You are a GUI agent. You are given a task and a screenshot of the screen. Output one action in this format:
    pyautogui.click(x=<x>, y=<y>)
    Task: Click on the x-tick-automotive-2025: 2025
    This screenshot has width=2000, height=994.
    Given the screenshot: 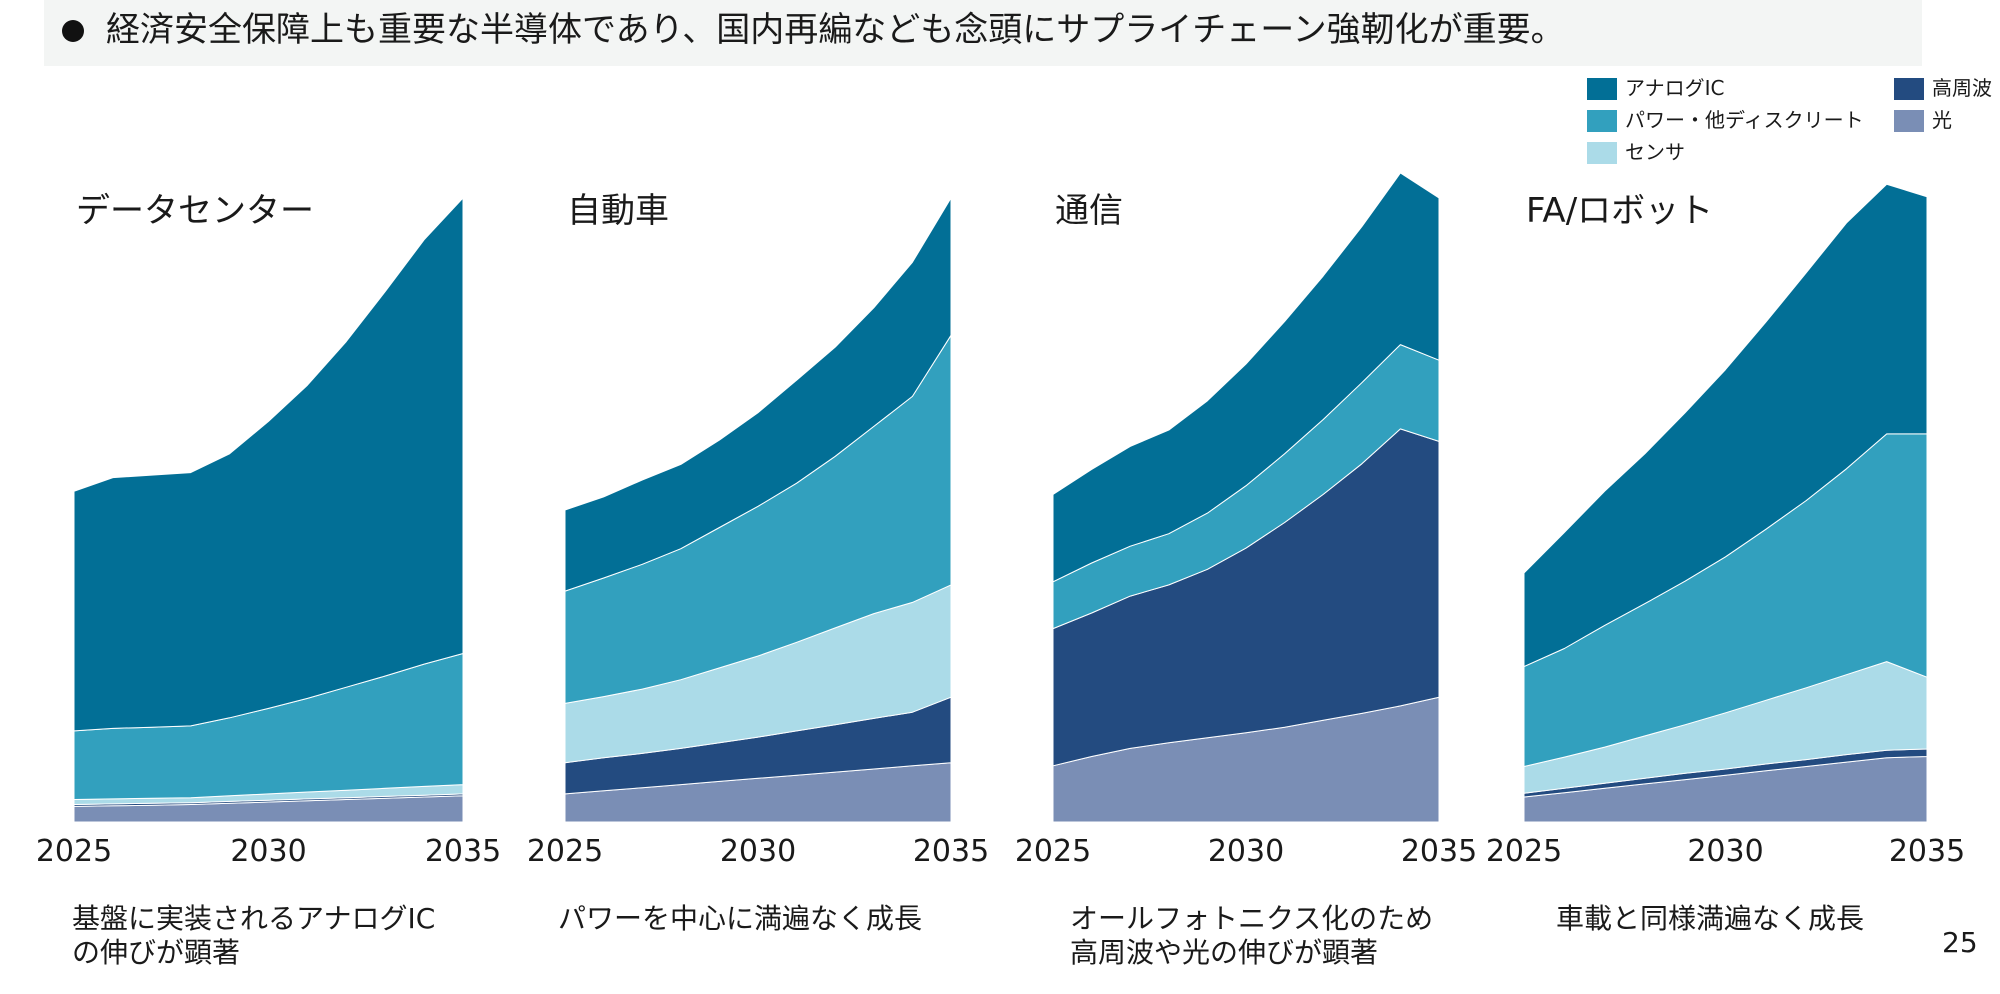 What is the action you would take?
    pyautogui.click(x=565, y=851)
    